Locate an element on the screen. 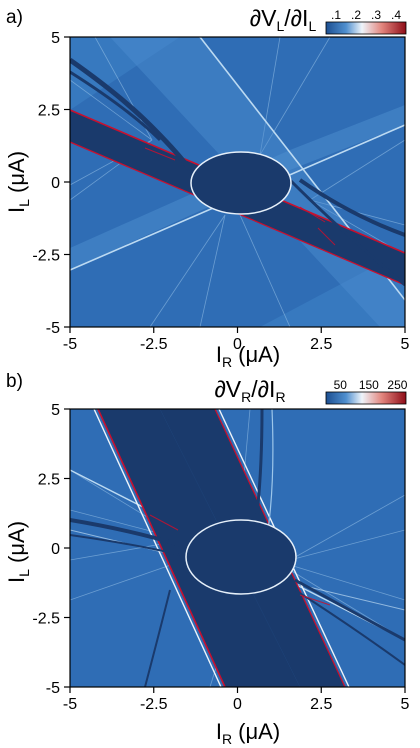 This screenshot has height=748, width=420. colorbar-tick-label: 150 is located at coordinates (369, 385).